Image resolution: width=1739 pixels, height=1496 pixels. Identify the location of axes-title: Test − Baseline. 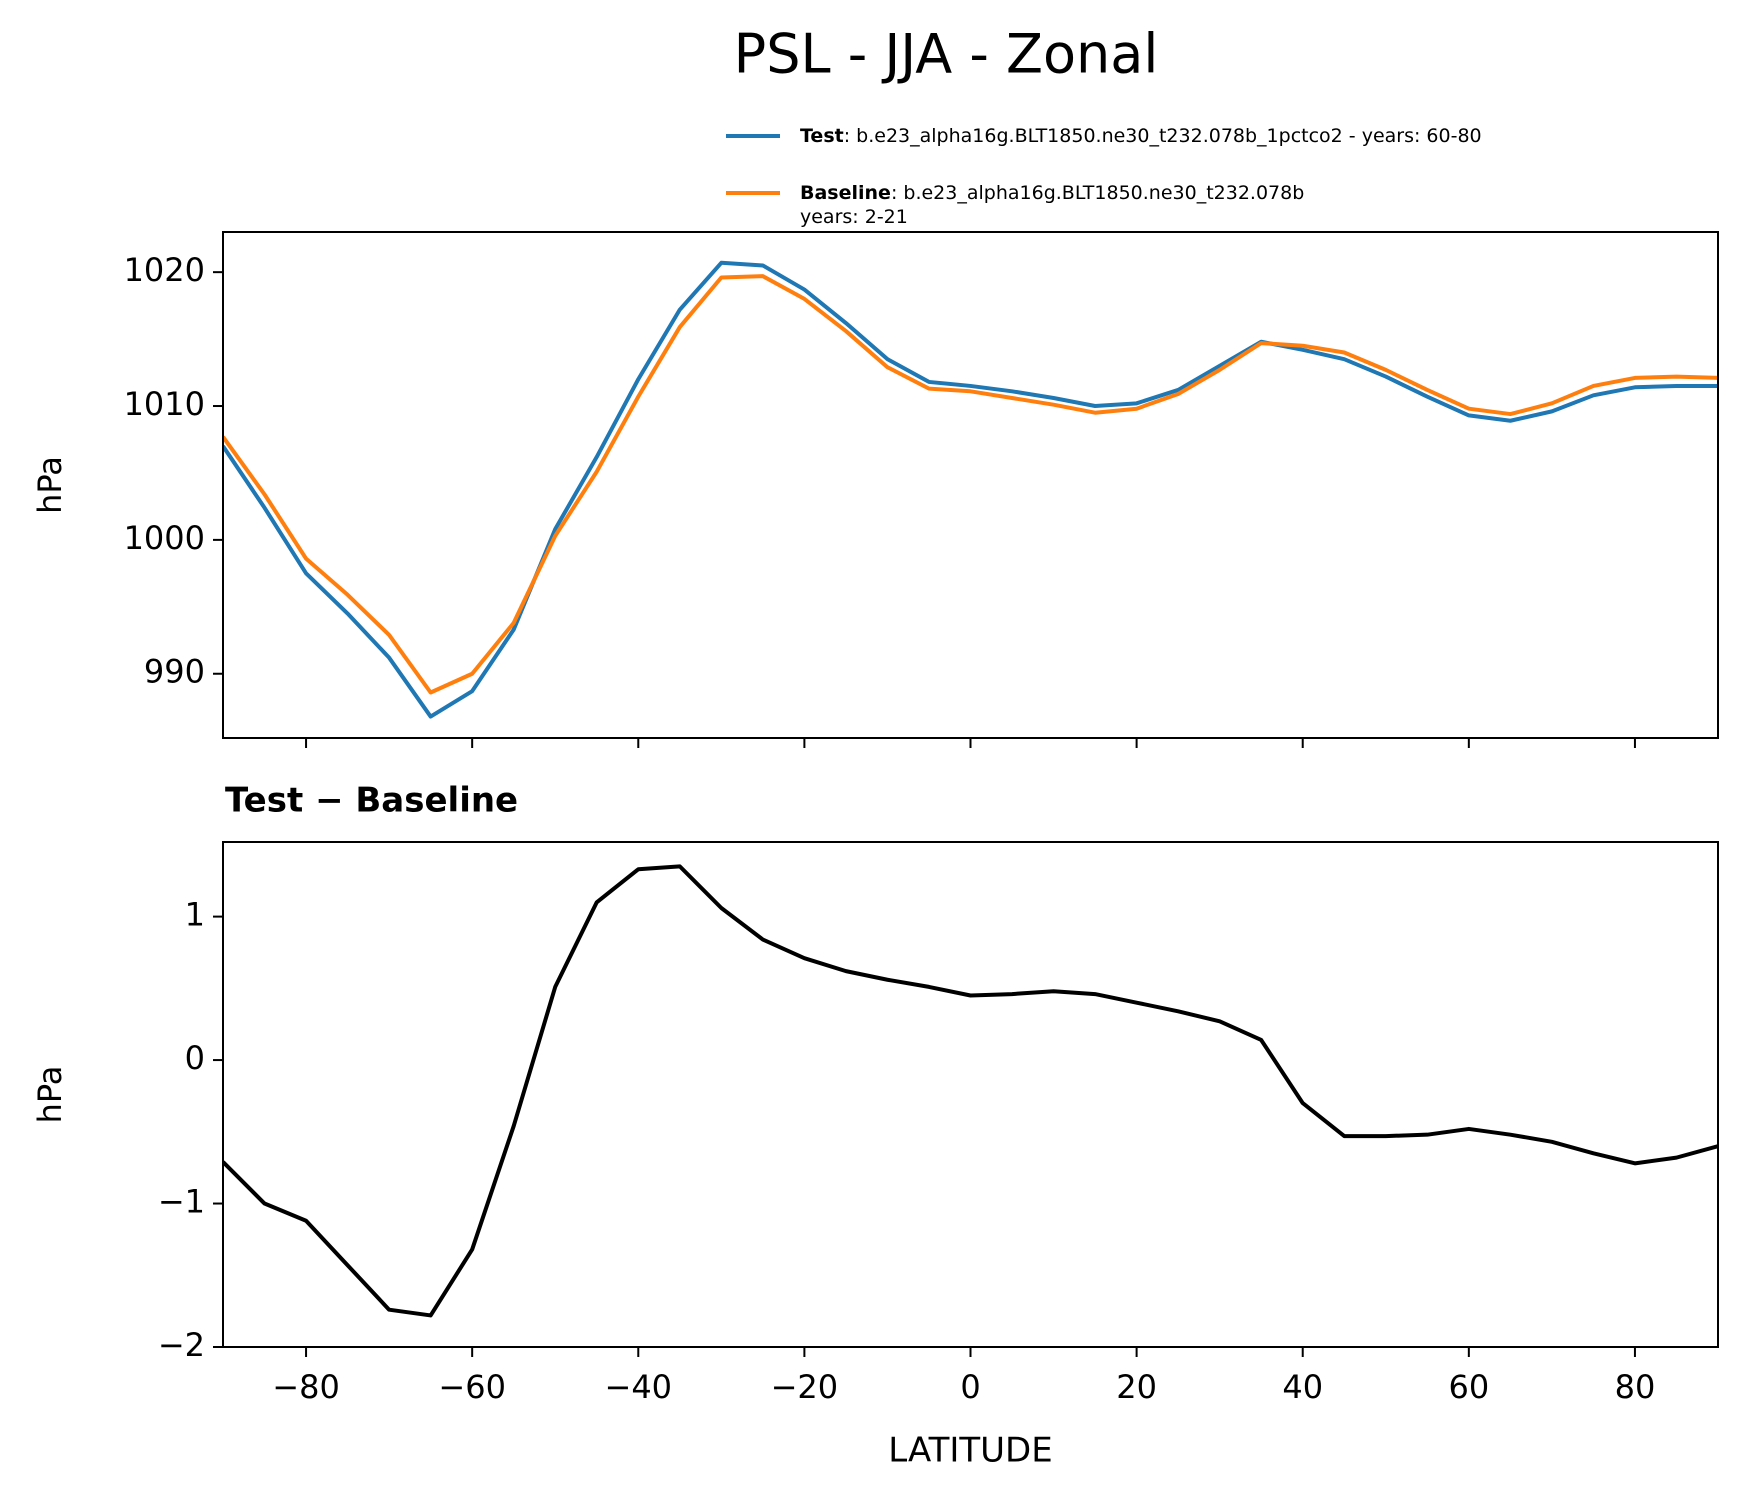
(371, 801).